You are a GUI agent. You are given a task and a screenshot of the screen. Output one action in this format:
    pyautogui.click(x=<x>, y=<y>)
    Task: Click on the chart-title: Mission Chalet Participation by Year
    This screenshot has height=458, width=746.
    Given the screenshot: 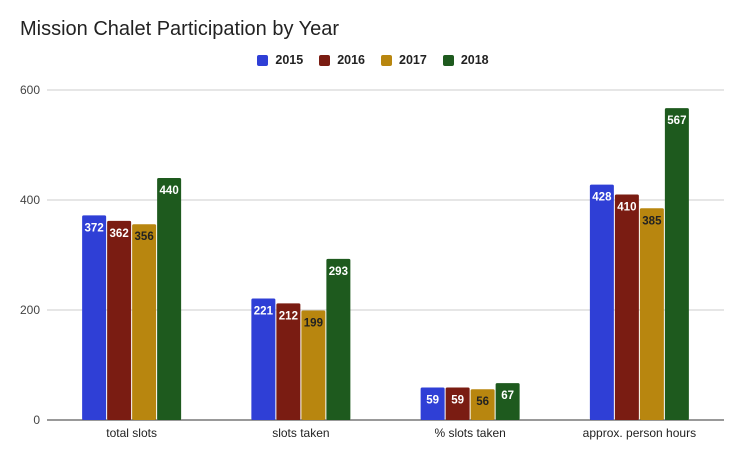 What is the action you would take?
    pyautogui.click(x=180, y=29)
    